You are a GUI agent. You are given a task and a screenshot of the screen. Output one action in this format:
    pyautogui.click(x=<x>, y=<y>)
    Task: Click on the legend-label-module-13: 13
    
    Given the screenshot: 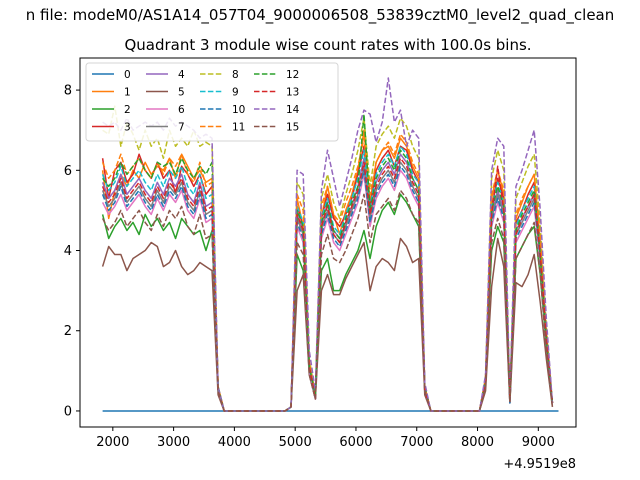 What is the action you would take?
    pyautogui.click(x=292, y=93)
    